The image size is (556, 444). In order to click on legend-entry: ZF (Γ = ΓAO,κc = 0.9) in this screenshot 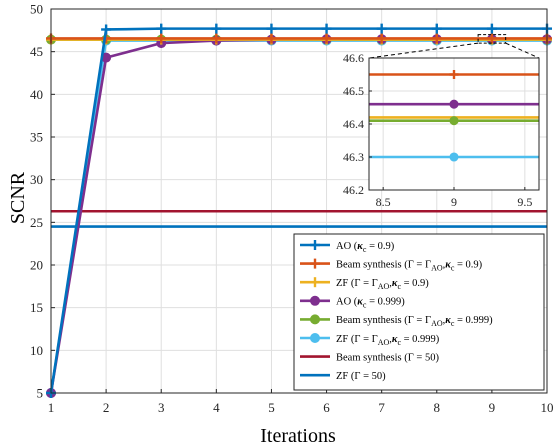, I will do `click(364, 284)`.